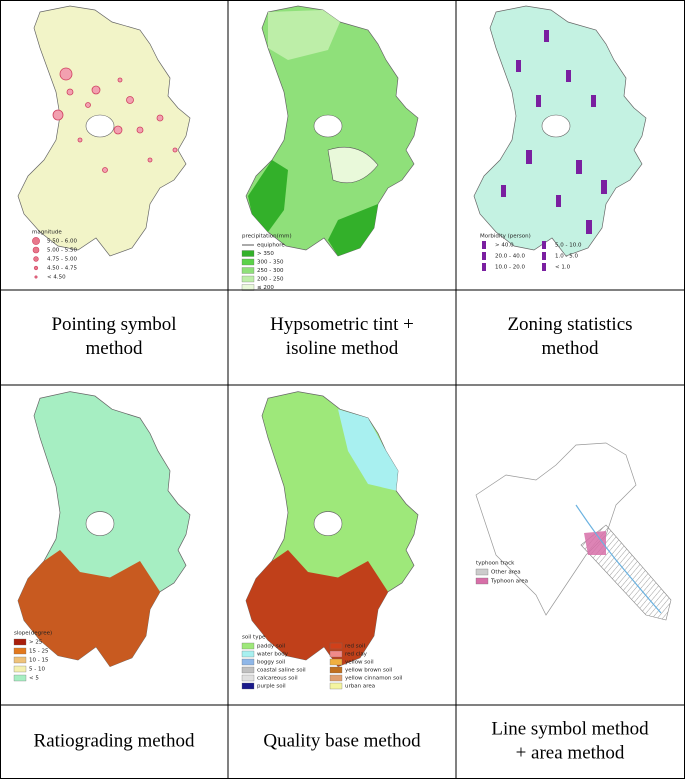 The width and height of the screenshot is (685, 779). I want to click on caption: Line symbol method, so click(570, 728).